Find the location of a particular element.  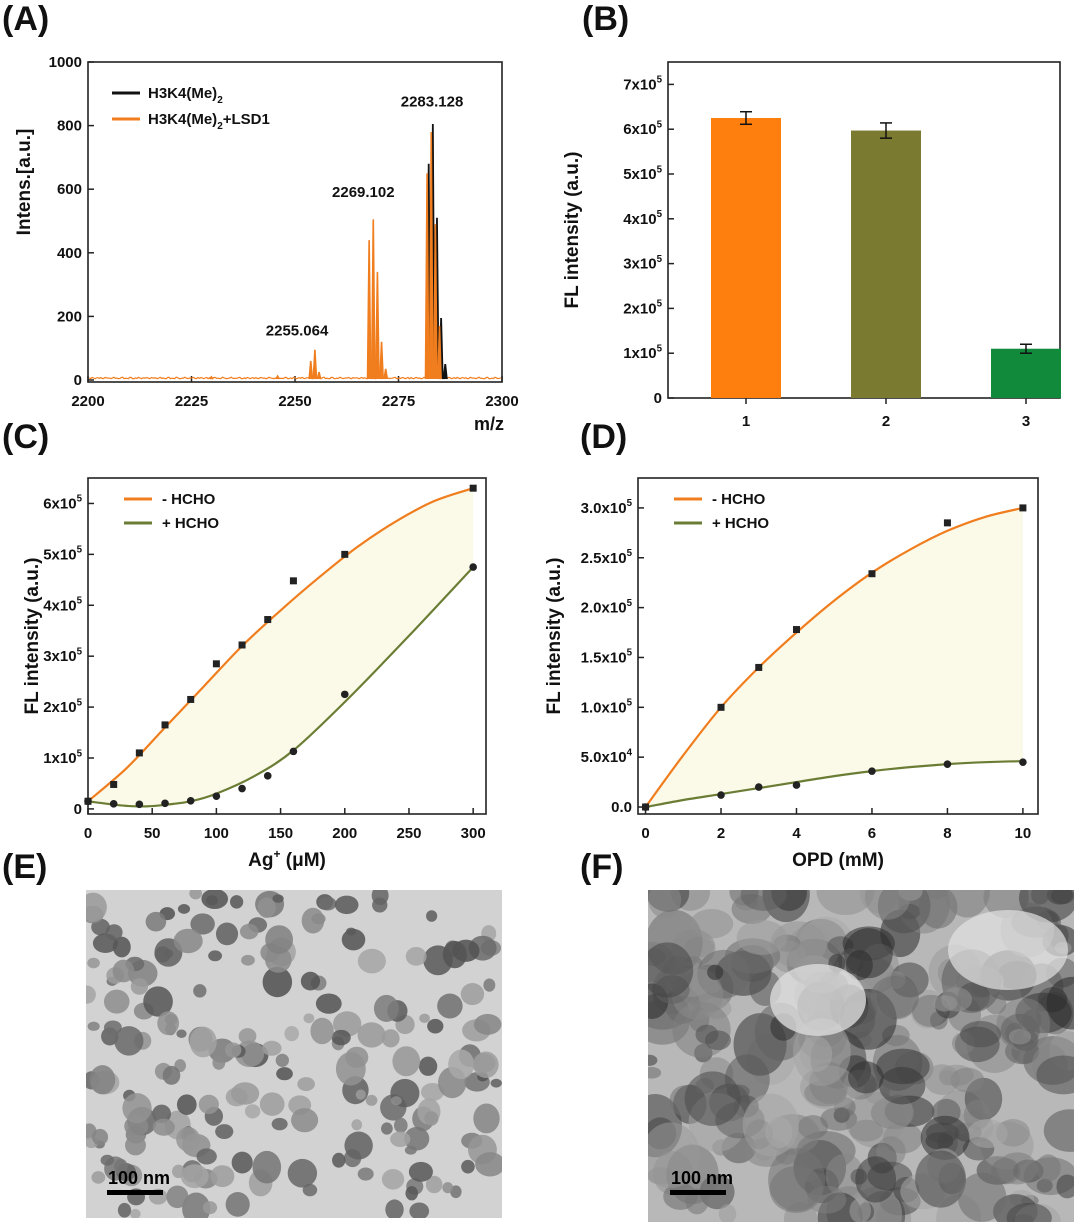

legend-label: H3K4(Me)2+LSD1 is located at coordinates (209, 121).